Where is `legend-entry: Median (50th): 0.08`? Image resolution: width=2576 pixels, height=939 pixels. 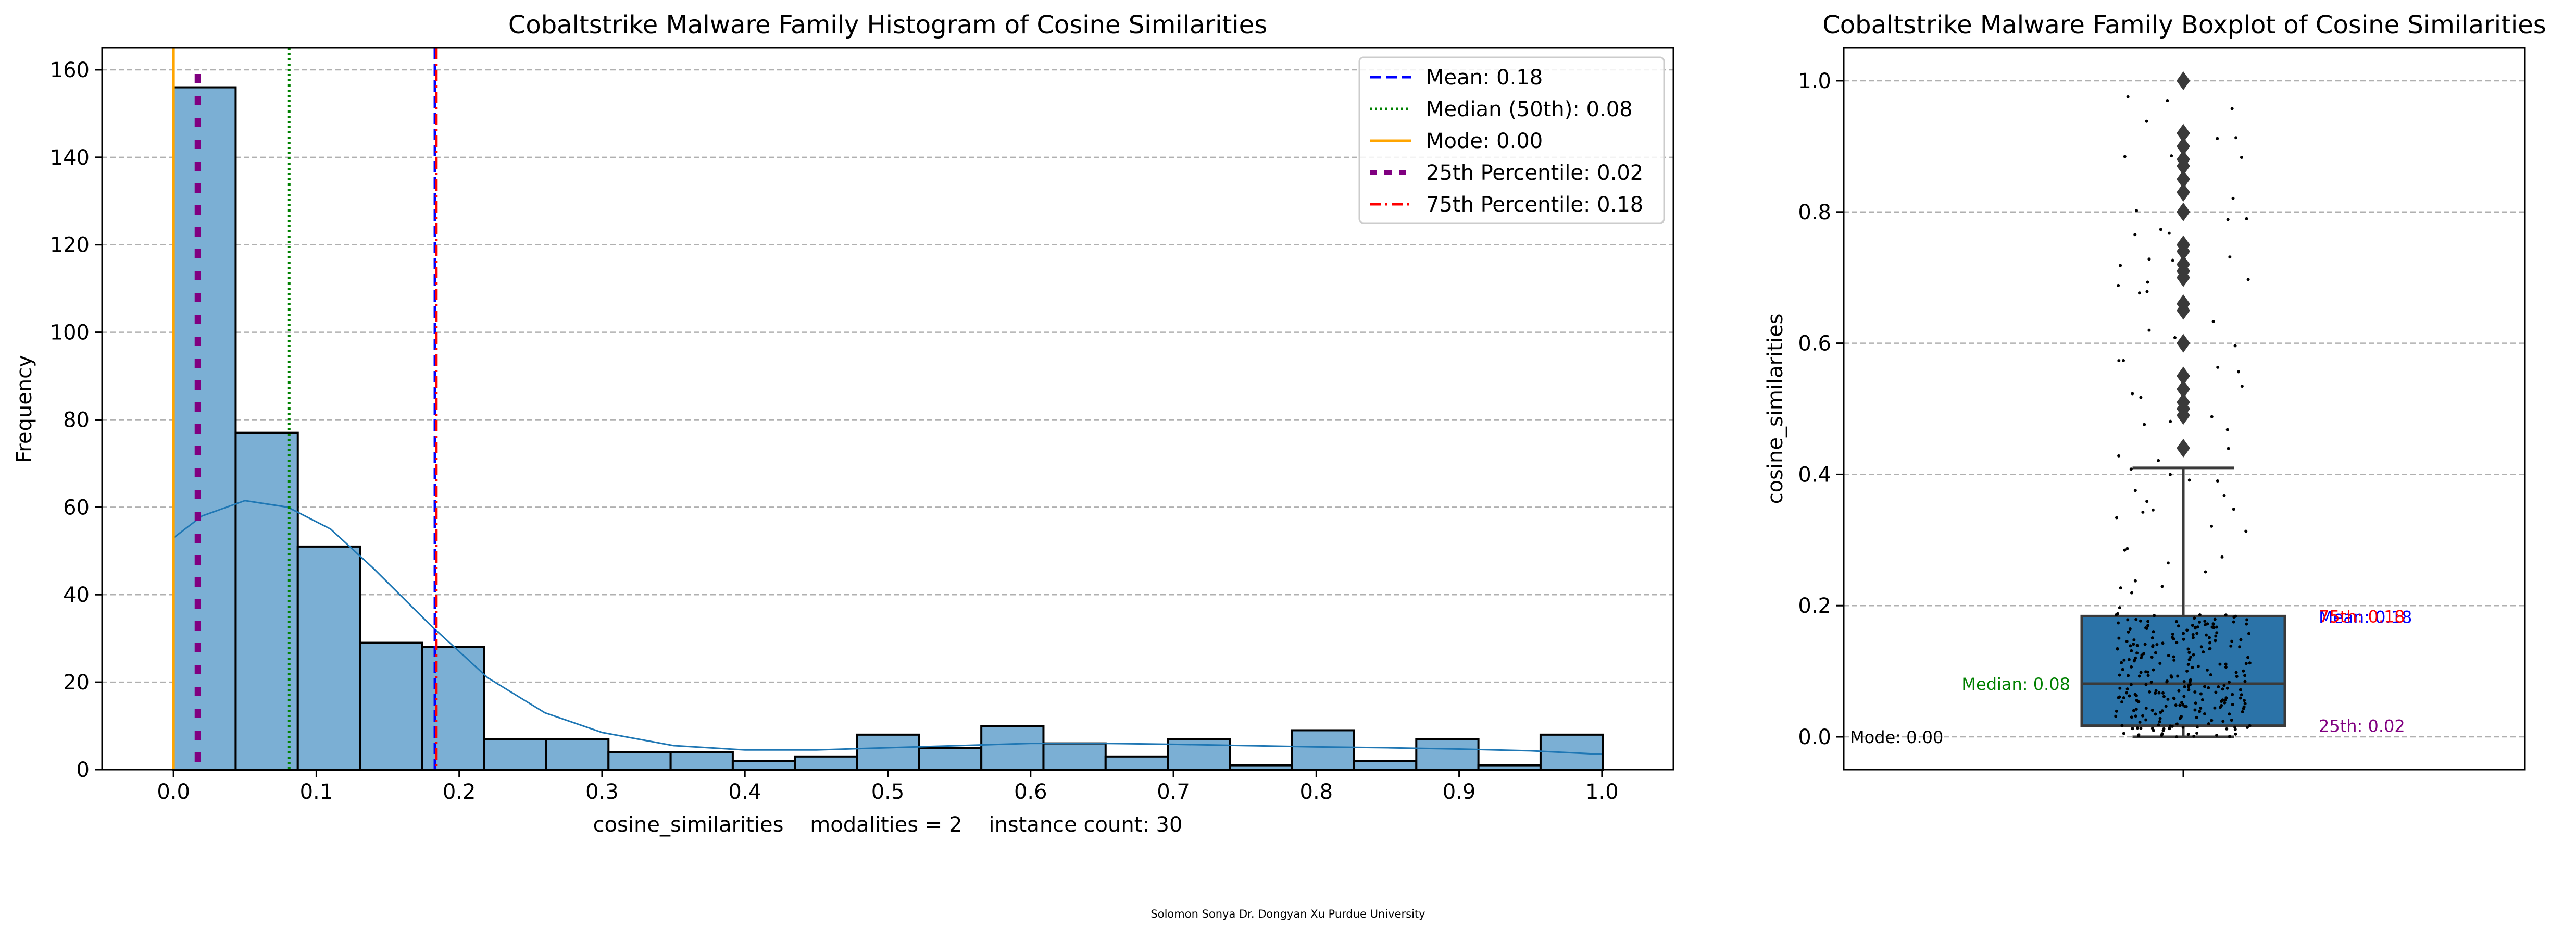
legend-entry: Median (50th): 0.08 is located at coordinates (1529, 109).